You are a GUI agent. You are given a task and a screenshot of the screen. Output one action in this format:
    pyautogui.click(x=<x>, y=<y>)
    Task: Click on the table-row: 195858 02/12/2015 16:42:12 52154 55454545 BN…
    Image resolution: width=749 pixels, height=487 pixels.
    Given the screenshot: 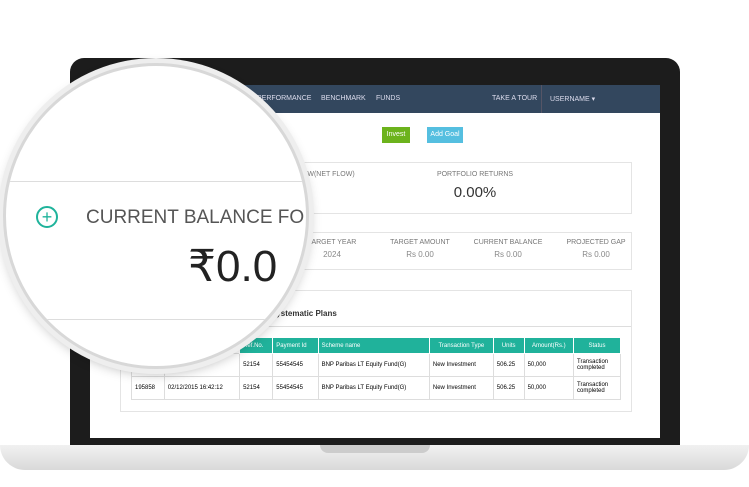 What is the action you would take?
    pyautogui.click(x=376, y=388)
    